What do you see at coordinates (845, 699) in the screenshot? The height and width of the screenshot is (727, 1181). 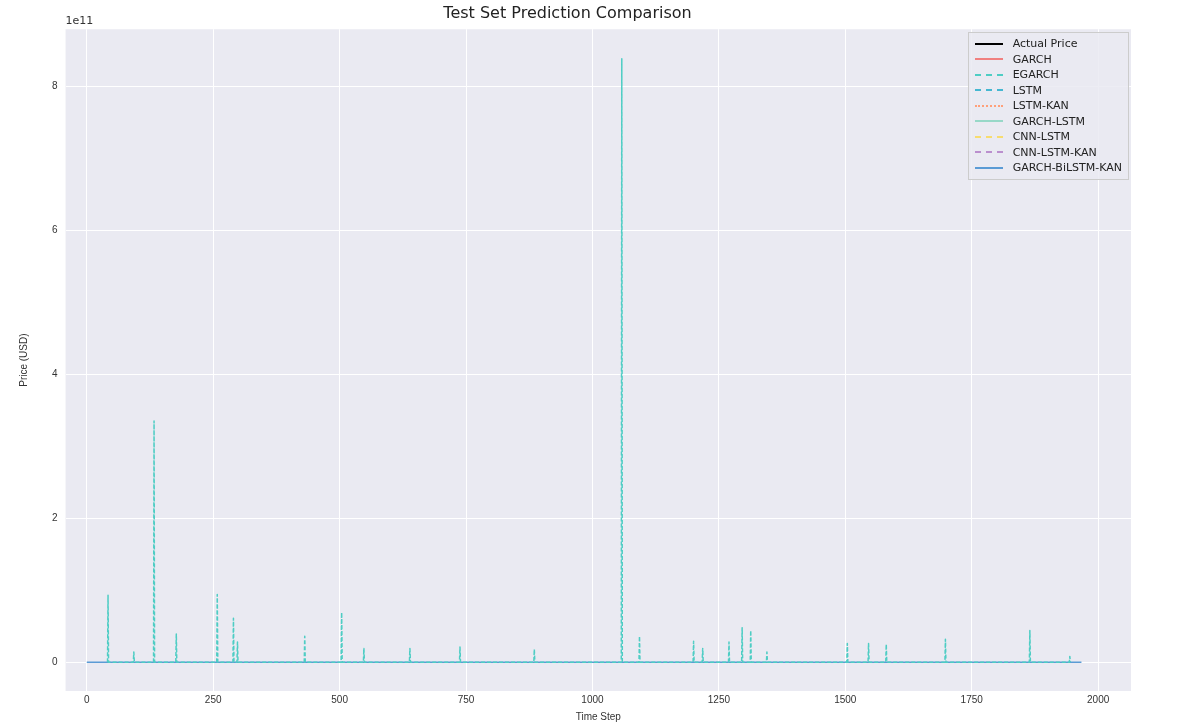 I see `x-tick-label: 1500` at bounding box center [845, 699].